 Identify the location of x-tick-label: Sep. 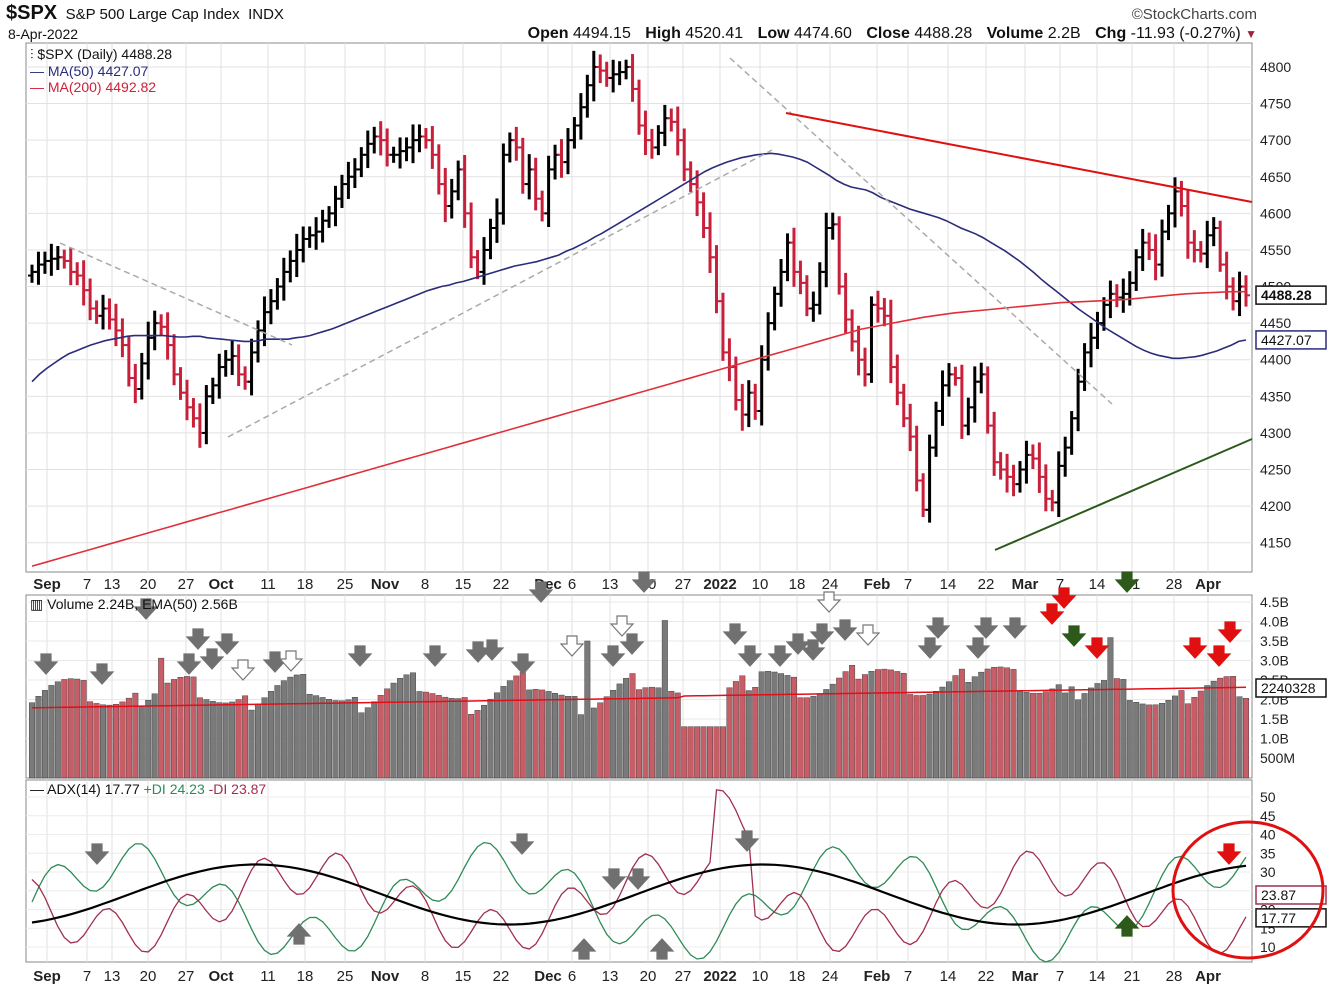
(47, 584).